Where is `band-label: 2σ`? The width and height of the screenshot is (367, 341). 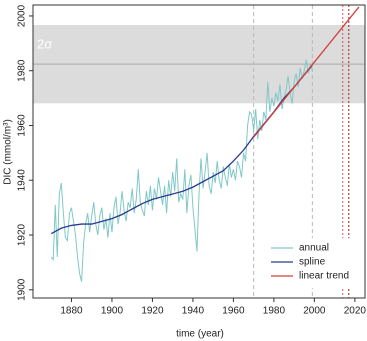
band-label: 2σ is located at coordinates (44, 43).